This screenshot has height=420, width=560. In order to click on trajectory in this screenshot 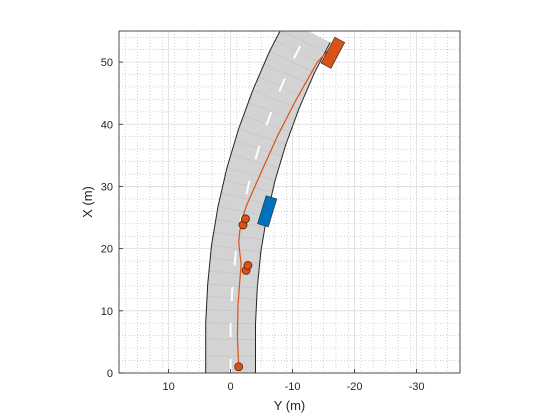, I will do `click(283, 209)`.